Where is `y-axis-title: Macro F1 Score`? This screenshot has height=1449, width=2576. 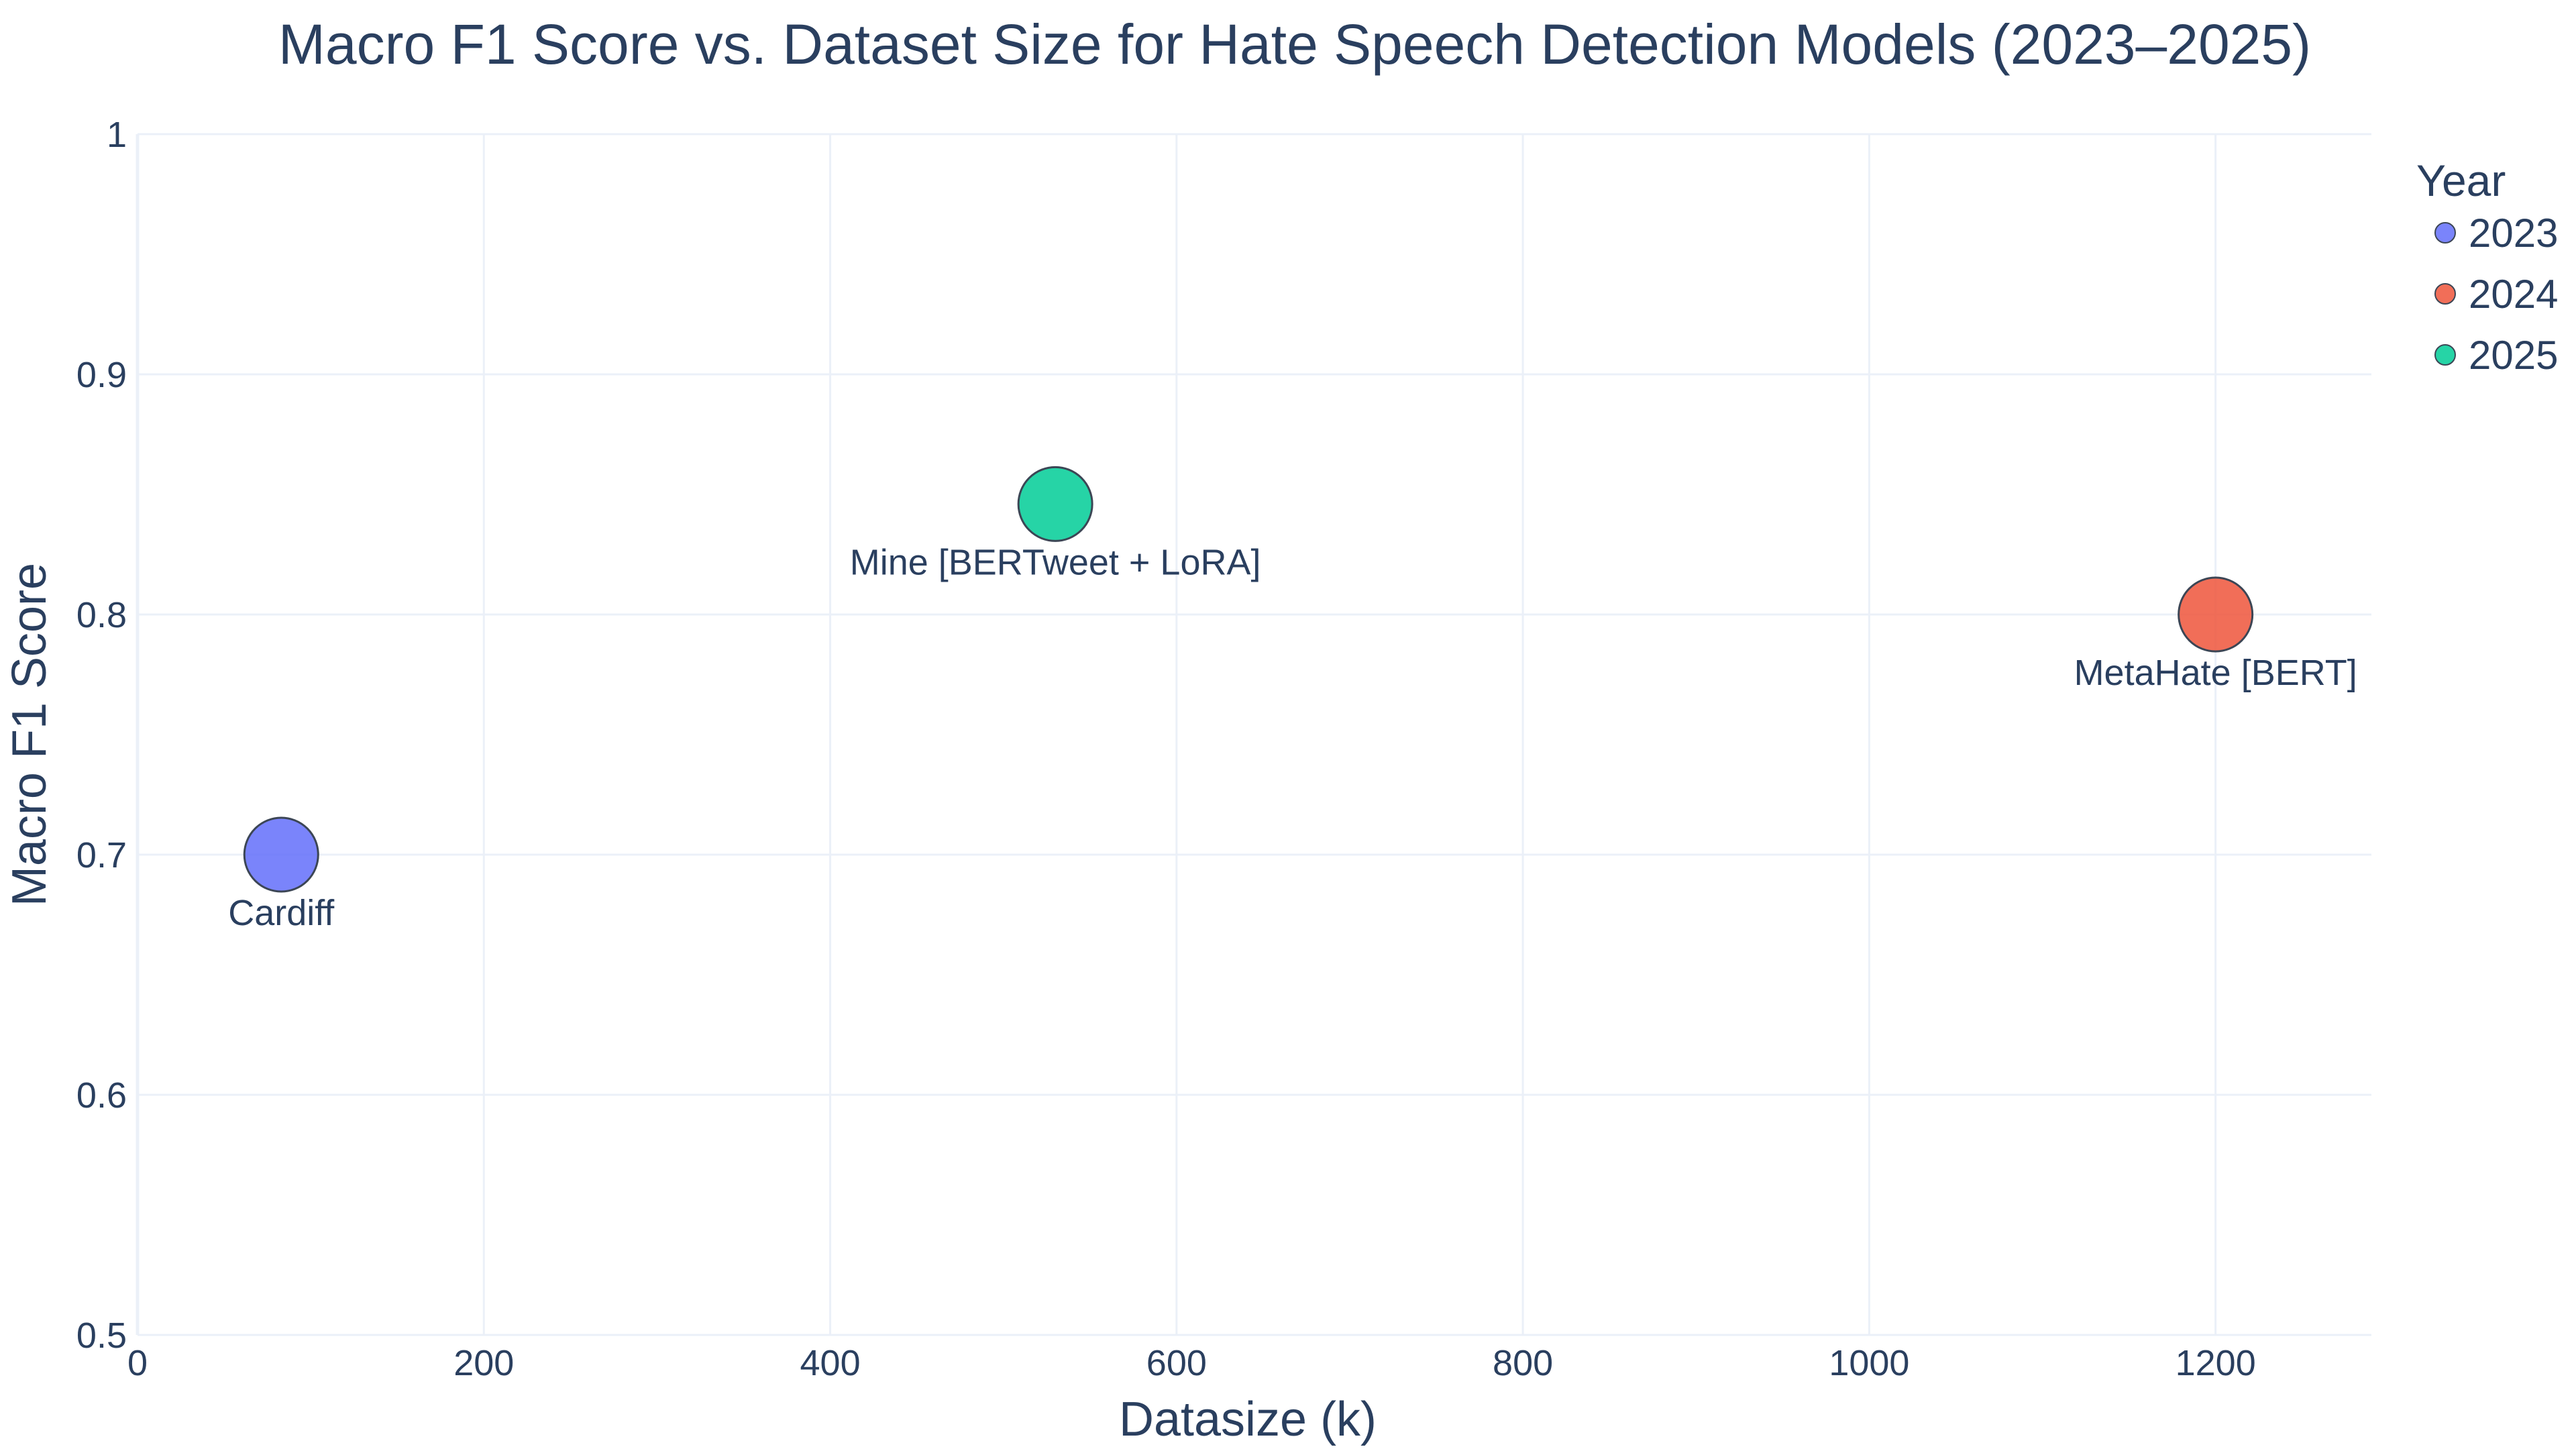
y-axis-title: Macro F1 Score is located at coordinates (29, 734).